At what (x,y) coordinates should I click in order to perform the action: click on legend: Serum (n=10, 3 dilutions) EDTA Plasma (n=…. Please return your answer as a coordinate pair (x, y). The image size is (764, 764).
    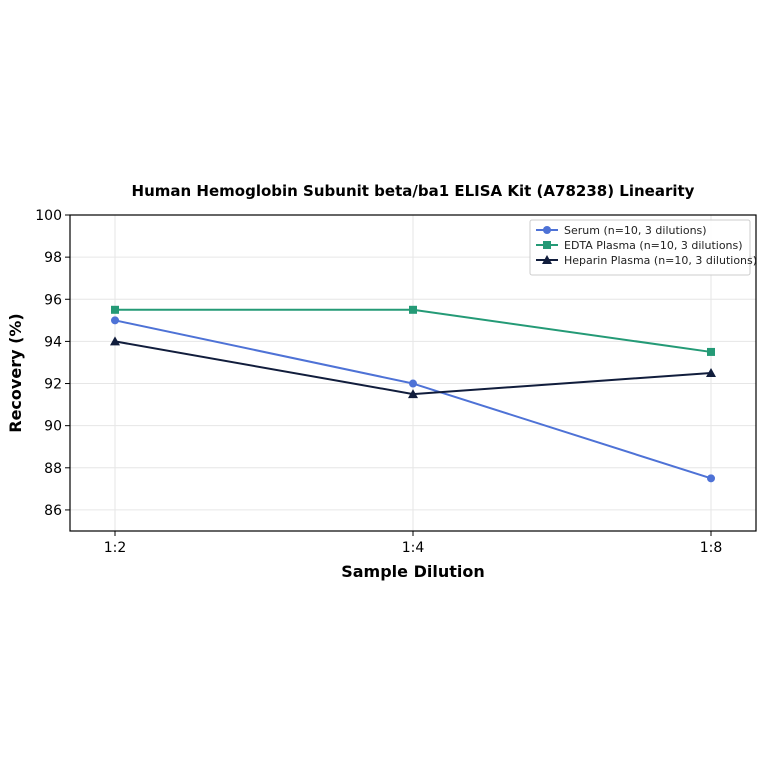
    Looking at the image, I should click on (643, 247).